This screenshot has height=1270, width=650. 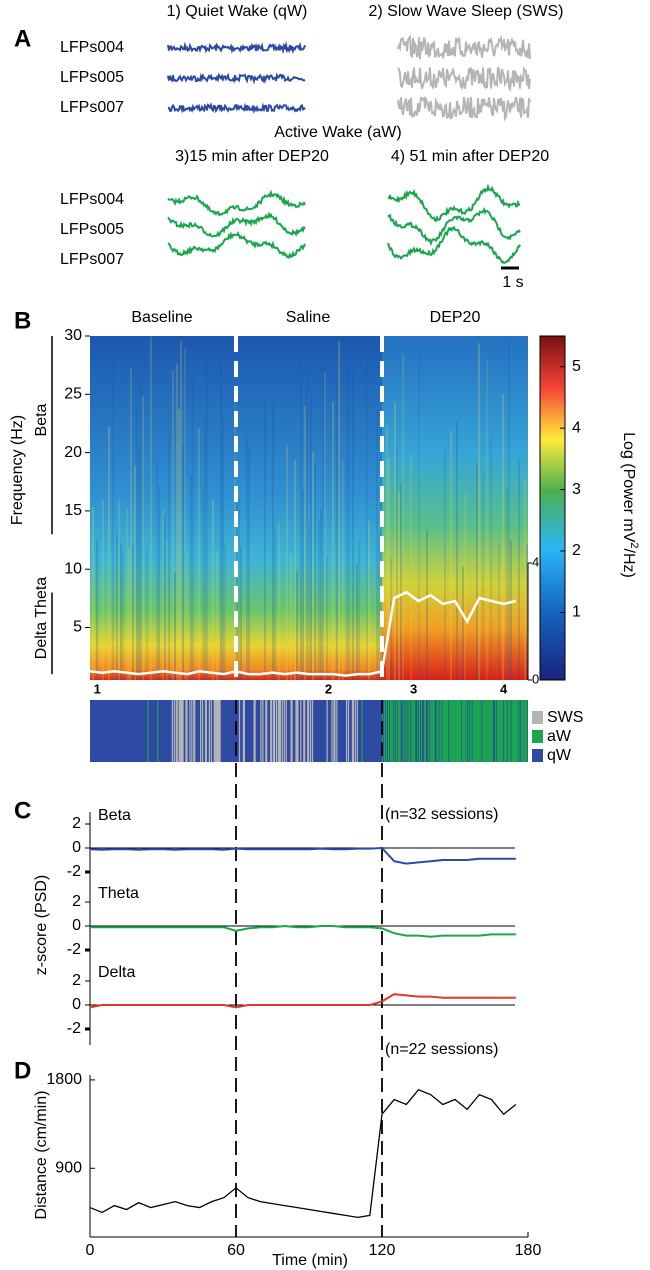 I want to click on channel-label: LFPs005, so click(x=92, y=77).